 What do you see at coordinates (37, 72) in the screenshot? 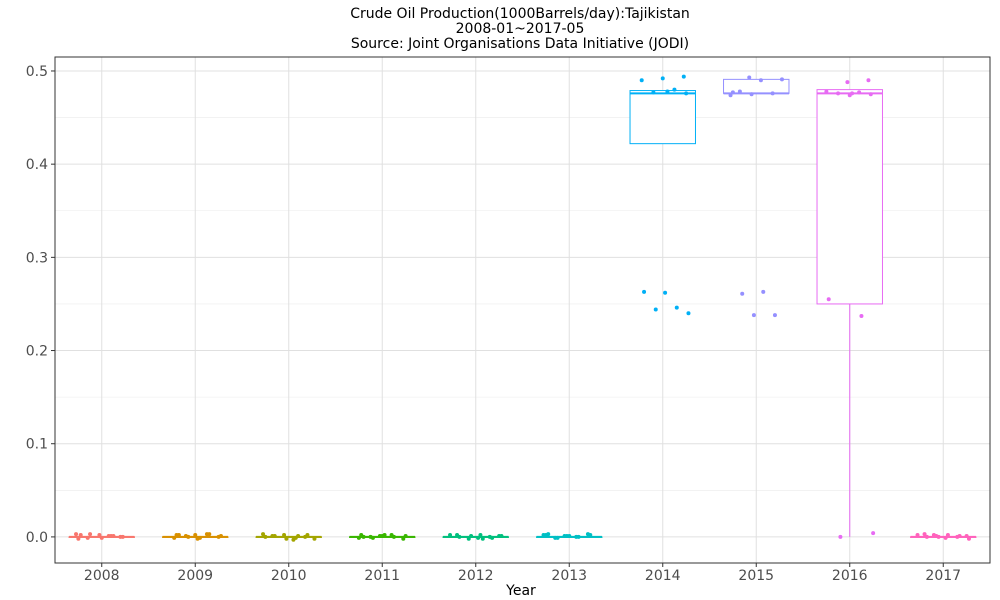
I see `y-tick-label: 0.5` at bounding box center [37, 72].